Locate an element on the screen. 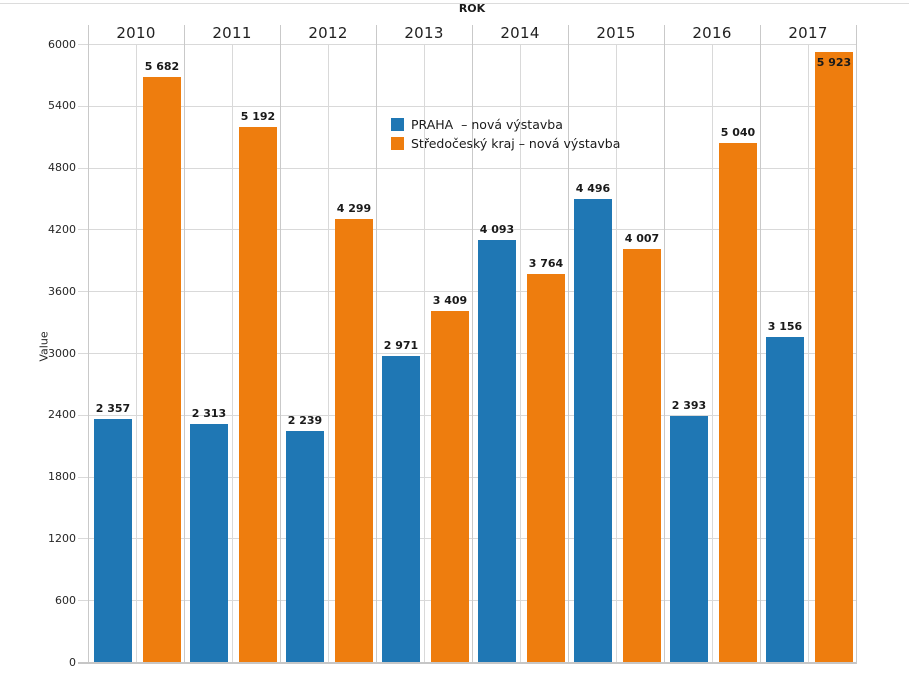 Image resolution: width=909 pixels, height=677 pixels. y-axis-tick-label: 1200 is located at coordinates (62, 538).